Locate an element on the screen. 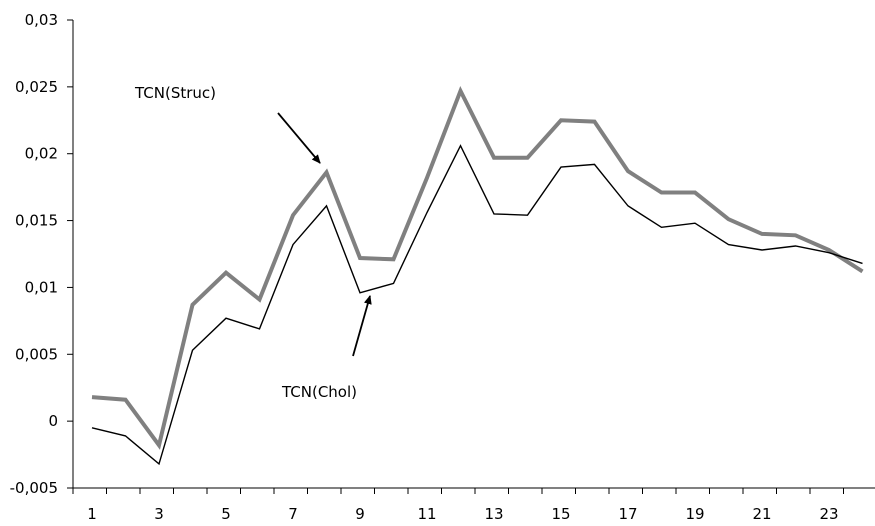  y-tick-label: 0,005 is located at coordinates (36, 354).